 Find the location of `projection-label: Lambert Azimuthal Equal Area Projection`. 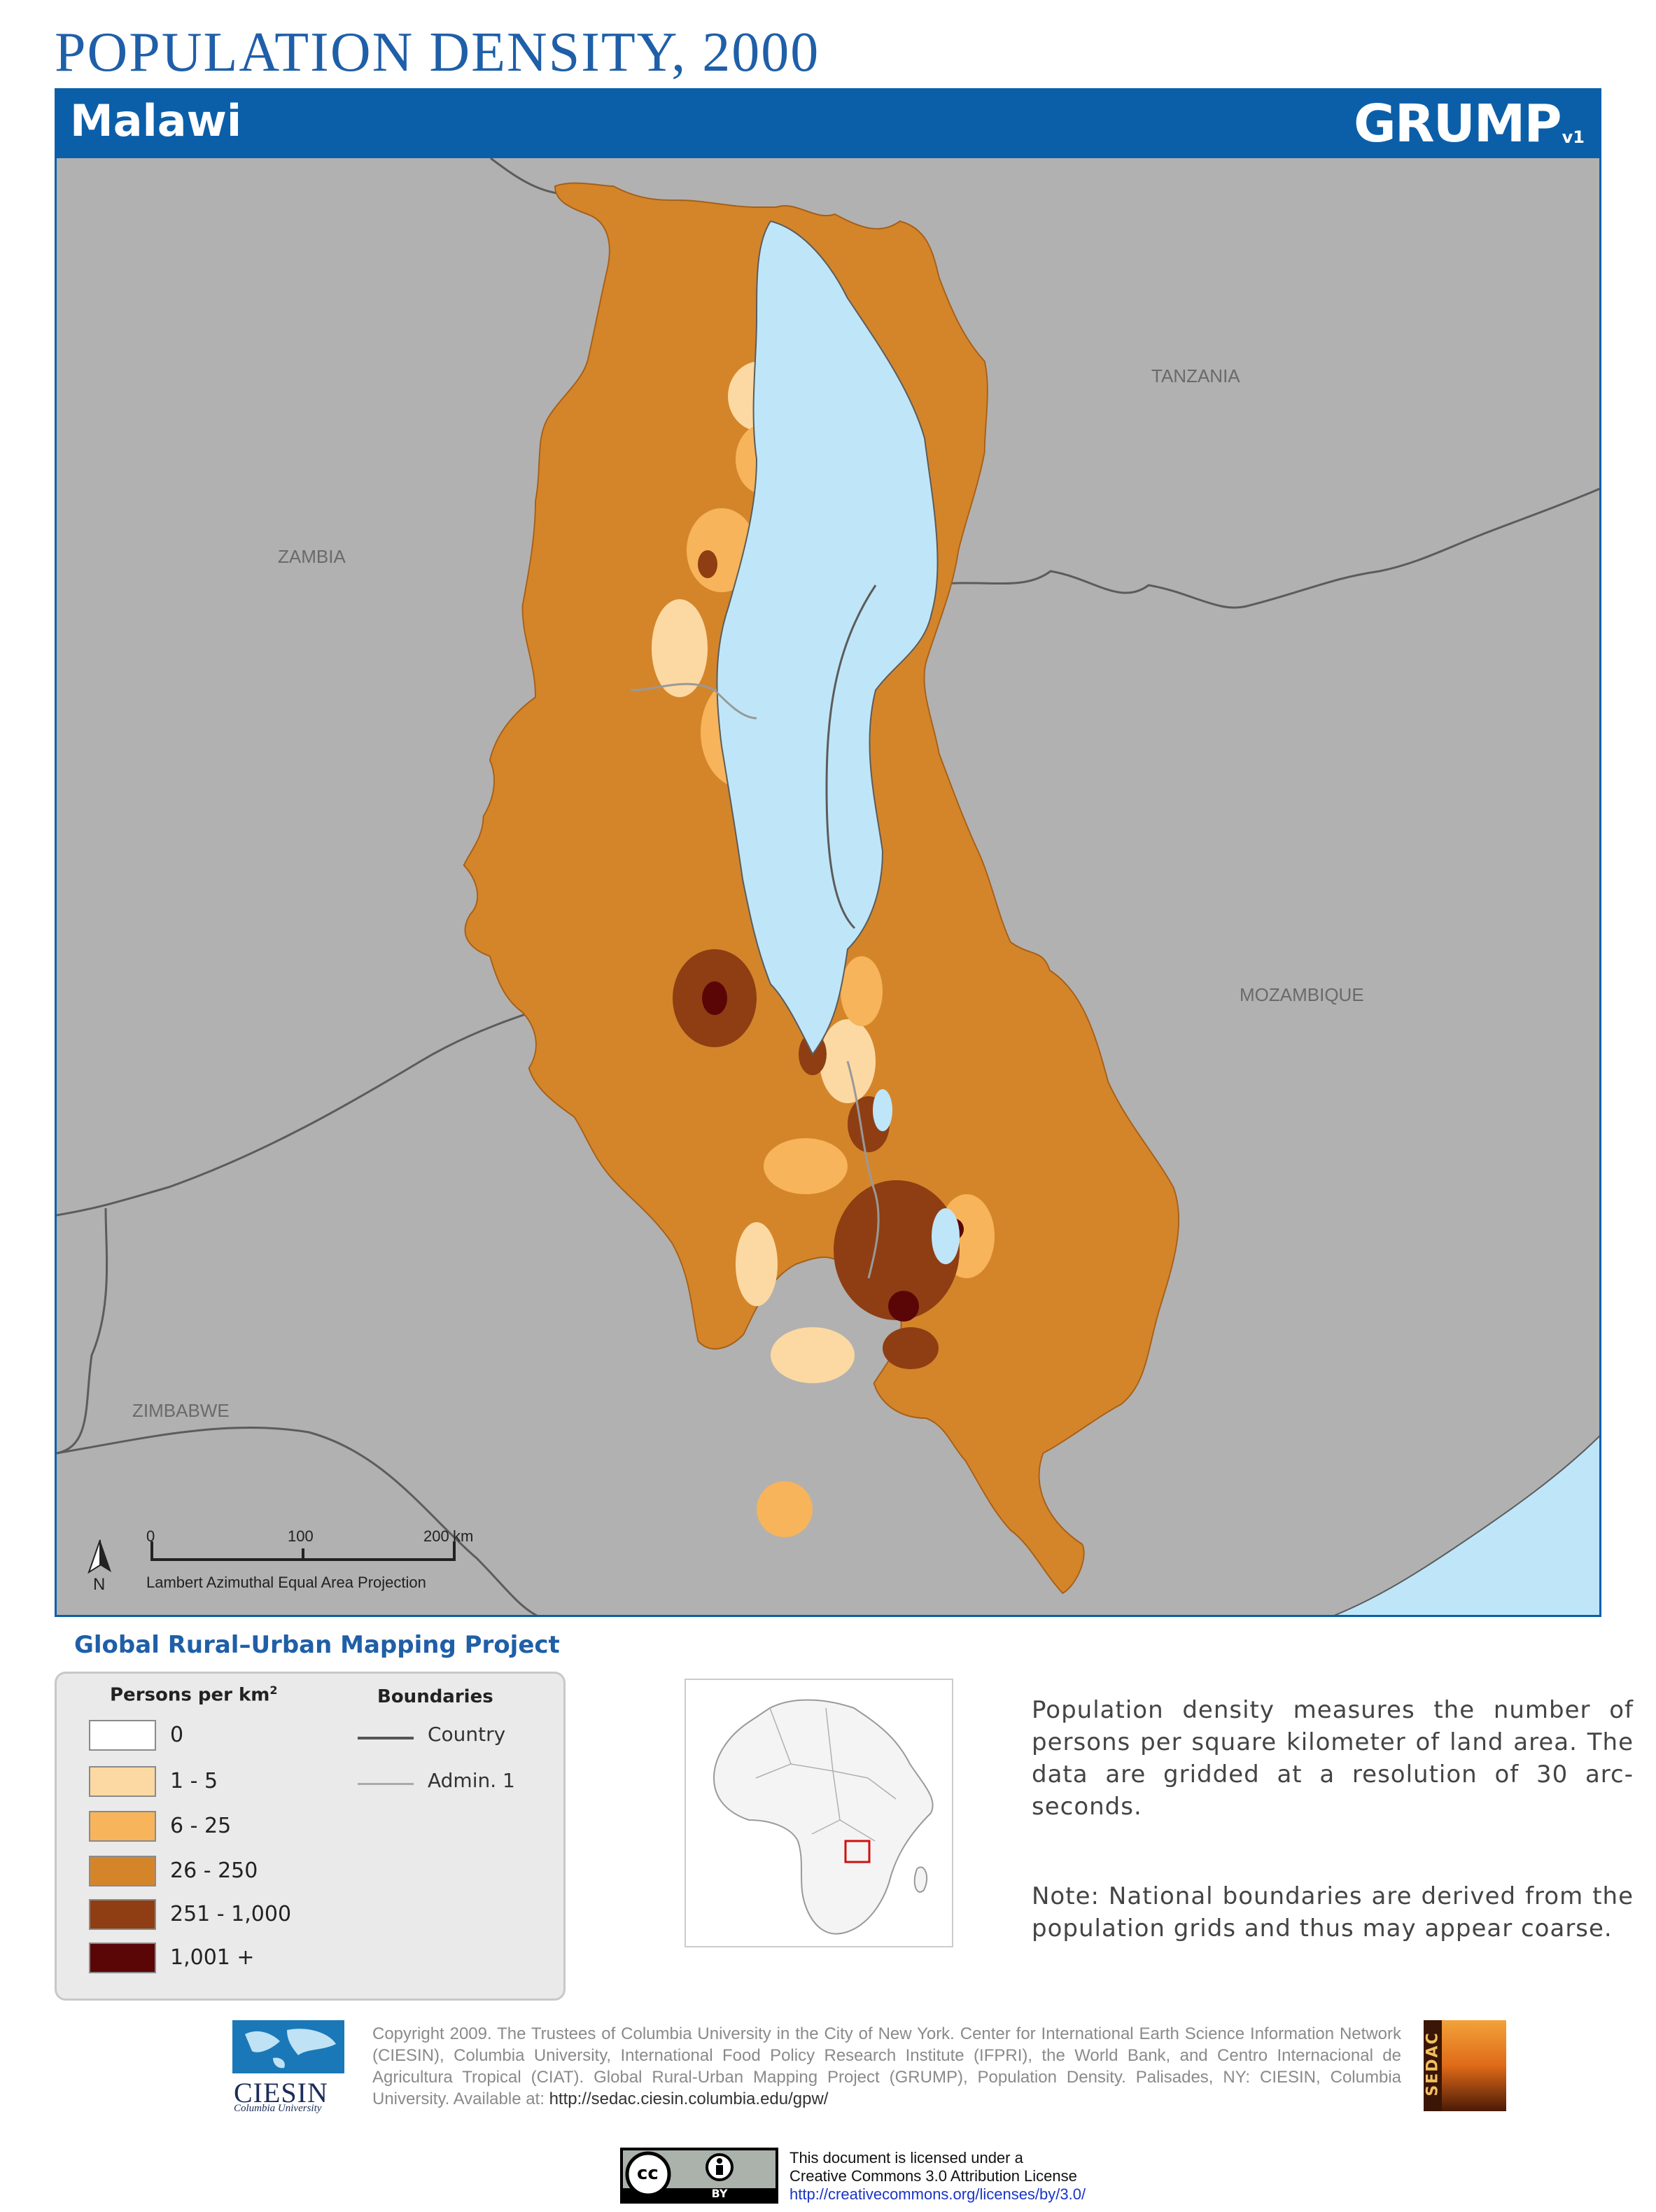

projection-label: Lambert Azimuthal Equal Area Projection is located at coordinates (286, 1582).